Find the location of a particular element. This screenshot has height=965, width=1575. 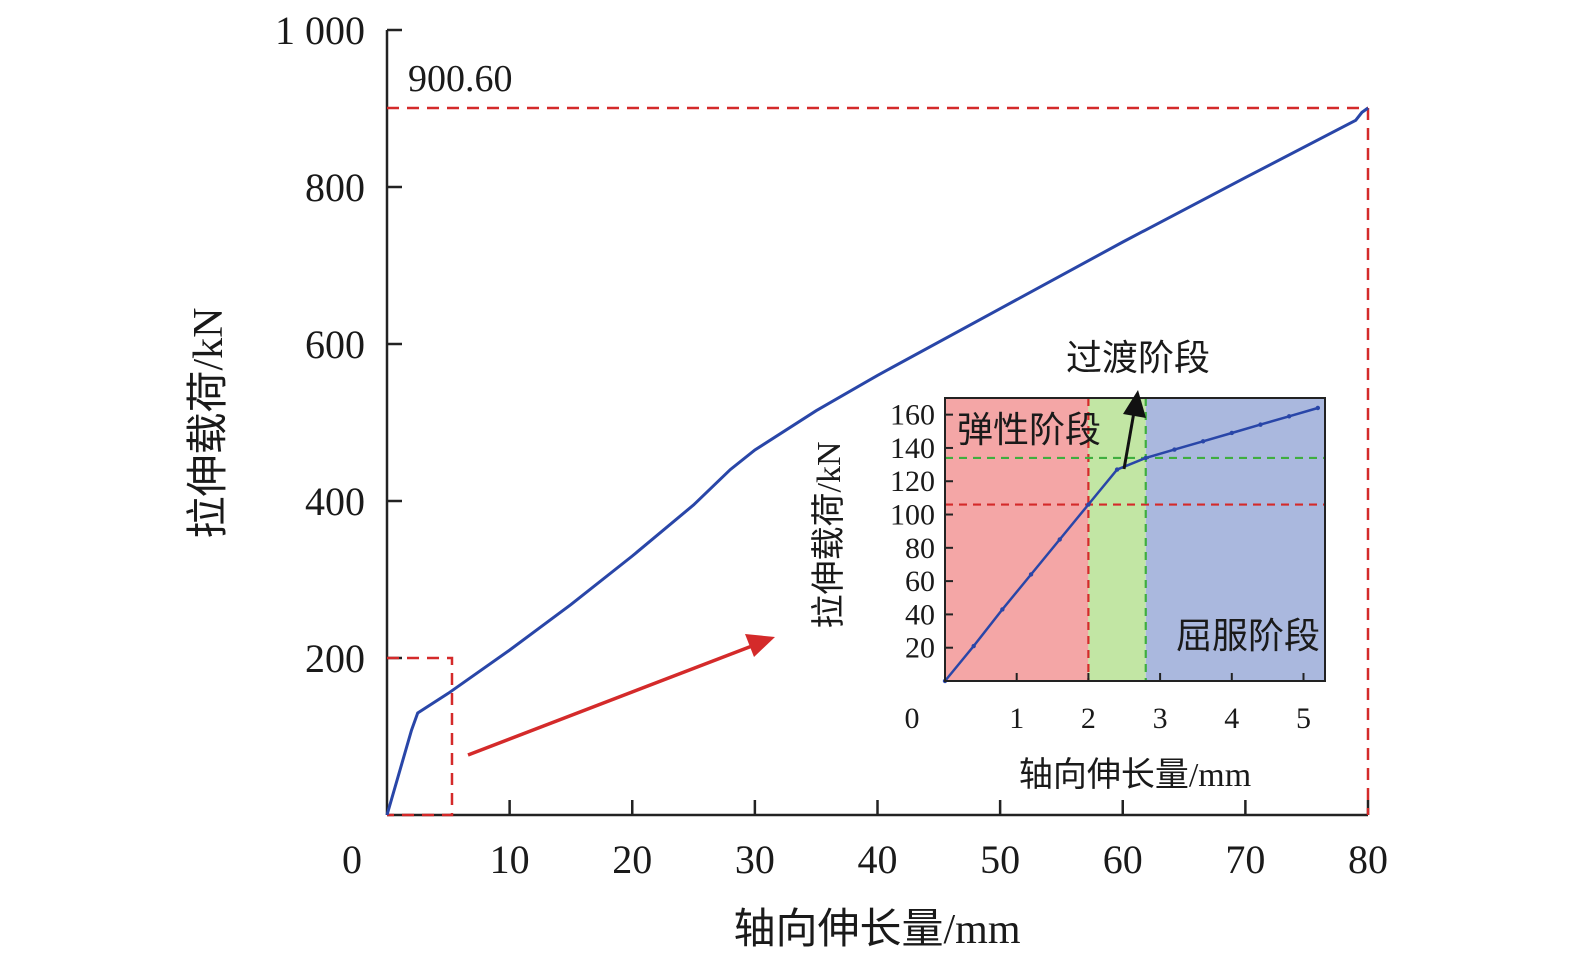

zoom-arrow is located at coordinates (621, 695).